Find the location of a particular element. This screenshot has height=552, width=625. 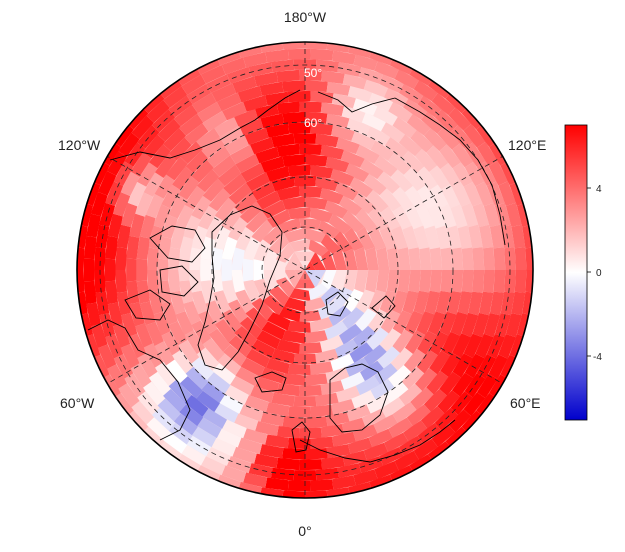

greenland-coast is located at coordinates (240, 288).